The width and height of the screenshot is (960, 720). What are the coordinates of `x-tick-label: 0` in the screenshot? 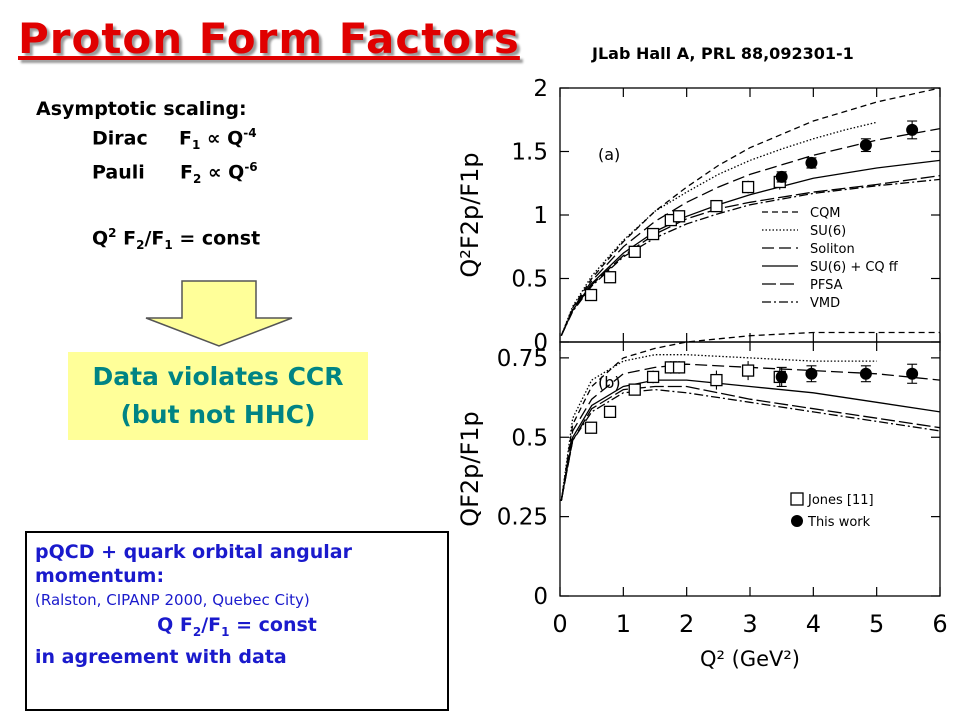 It's located at (559, 624).